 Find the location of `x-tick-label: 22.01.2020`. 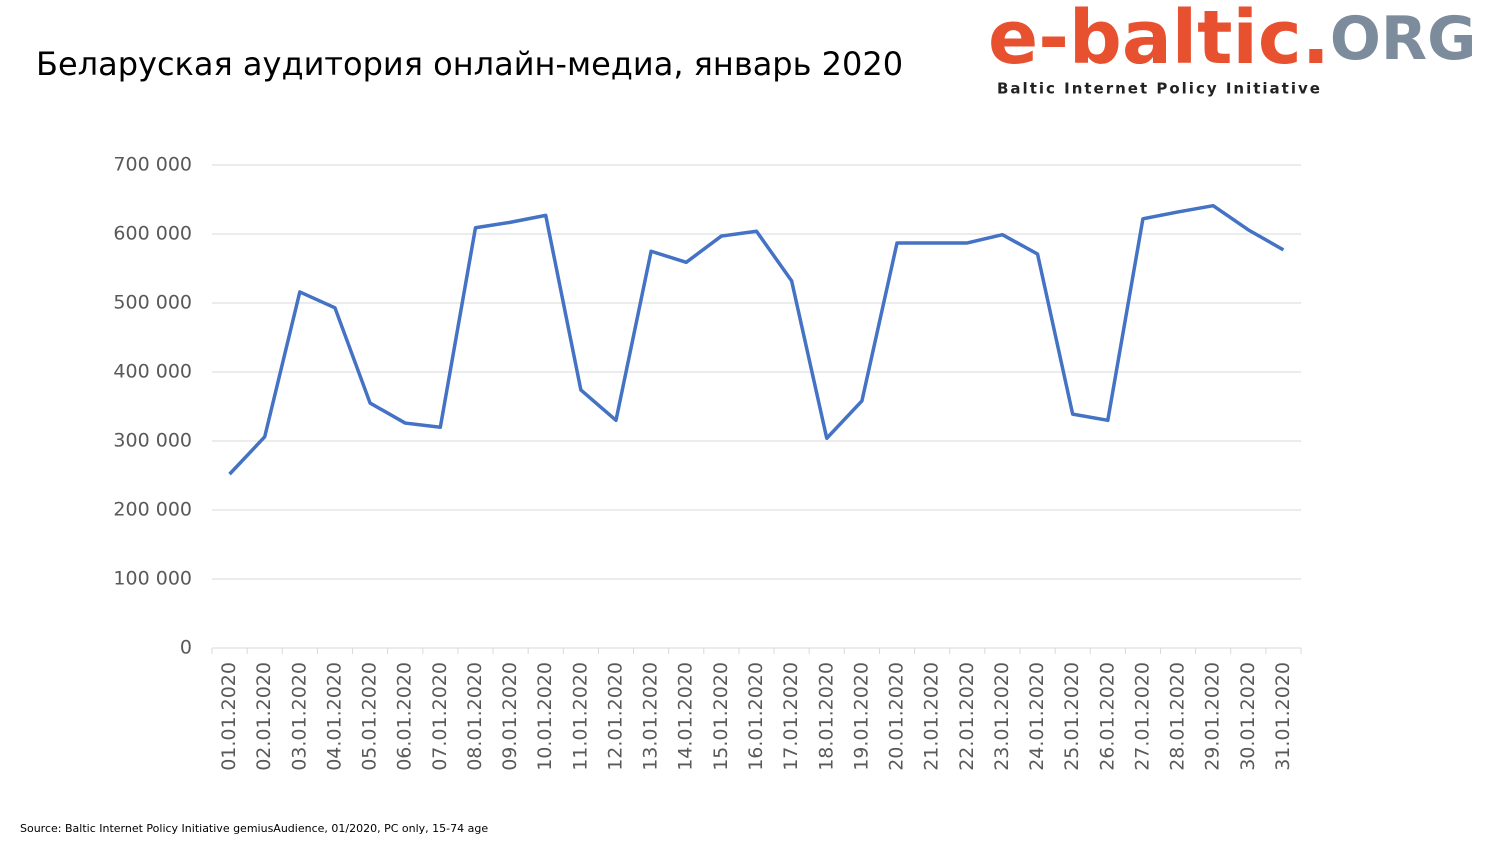

x-tick-label: 22.01.2020 is located at coordinates (967, 716).